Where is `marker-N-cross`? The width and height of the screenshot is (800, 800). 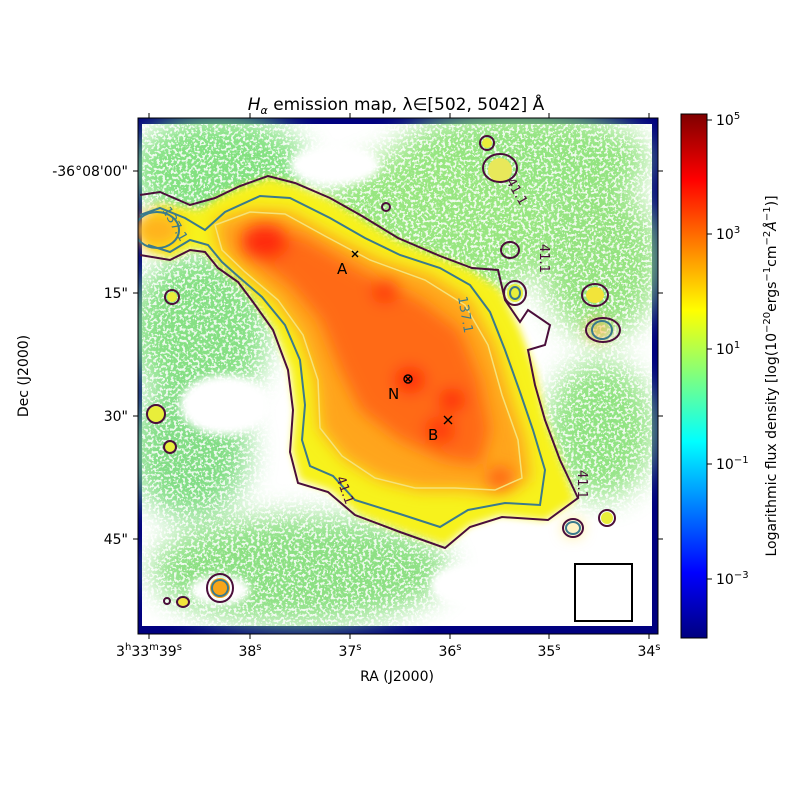
marker-N-cross is located at coordinates (408, 379).